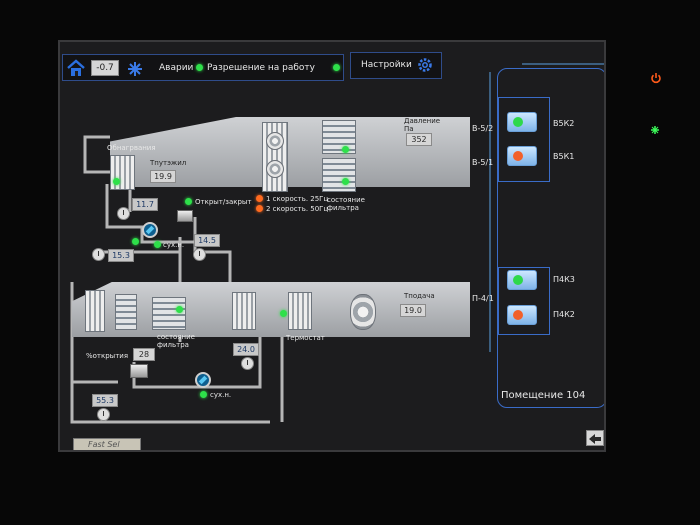  I want to click on heater-label: Обнагрвания, so click(131, 148).